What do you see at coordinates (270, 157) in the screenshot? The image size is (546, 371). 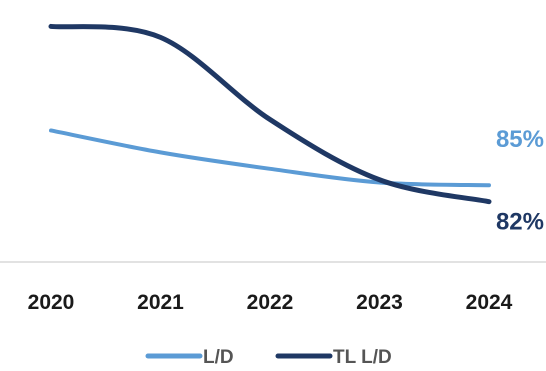 I see `series-line-l-d` at bounding box center [270, 157].